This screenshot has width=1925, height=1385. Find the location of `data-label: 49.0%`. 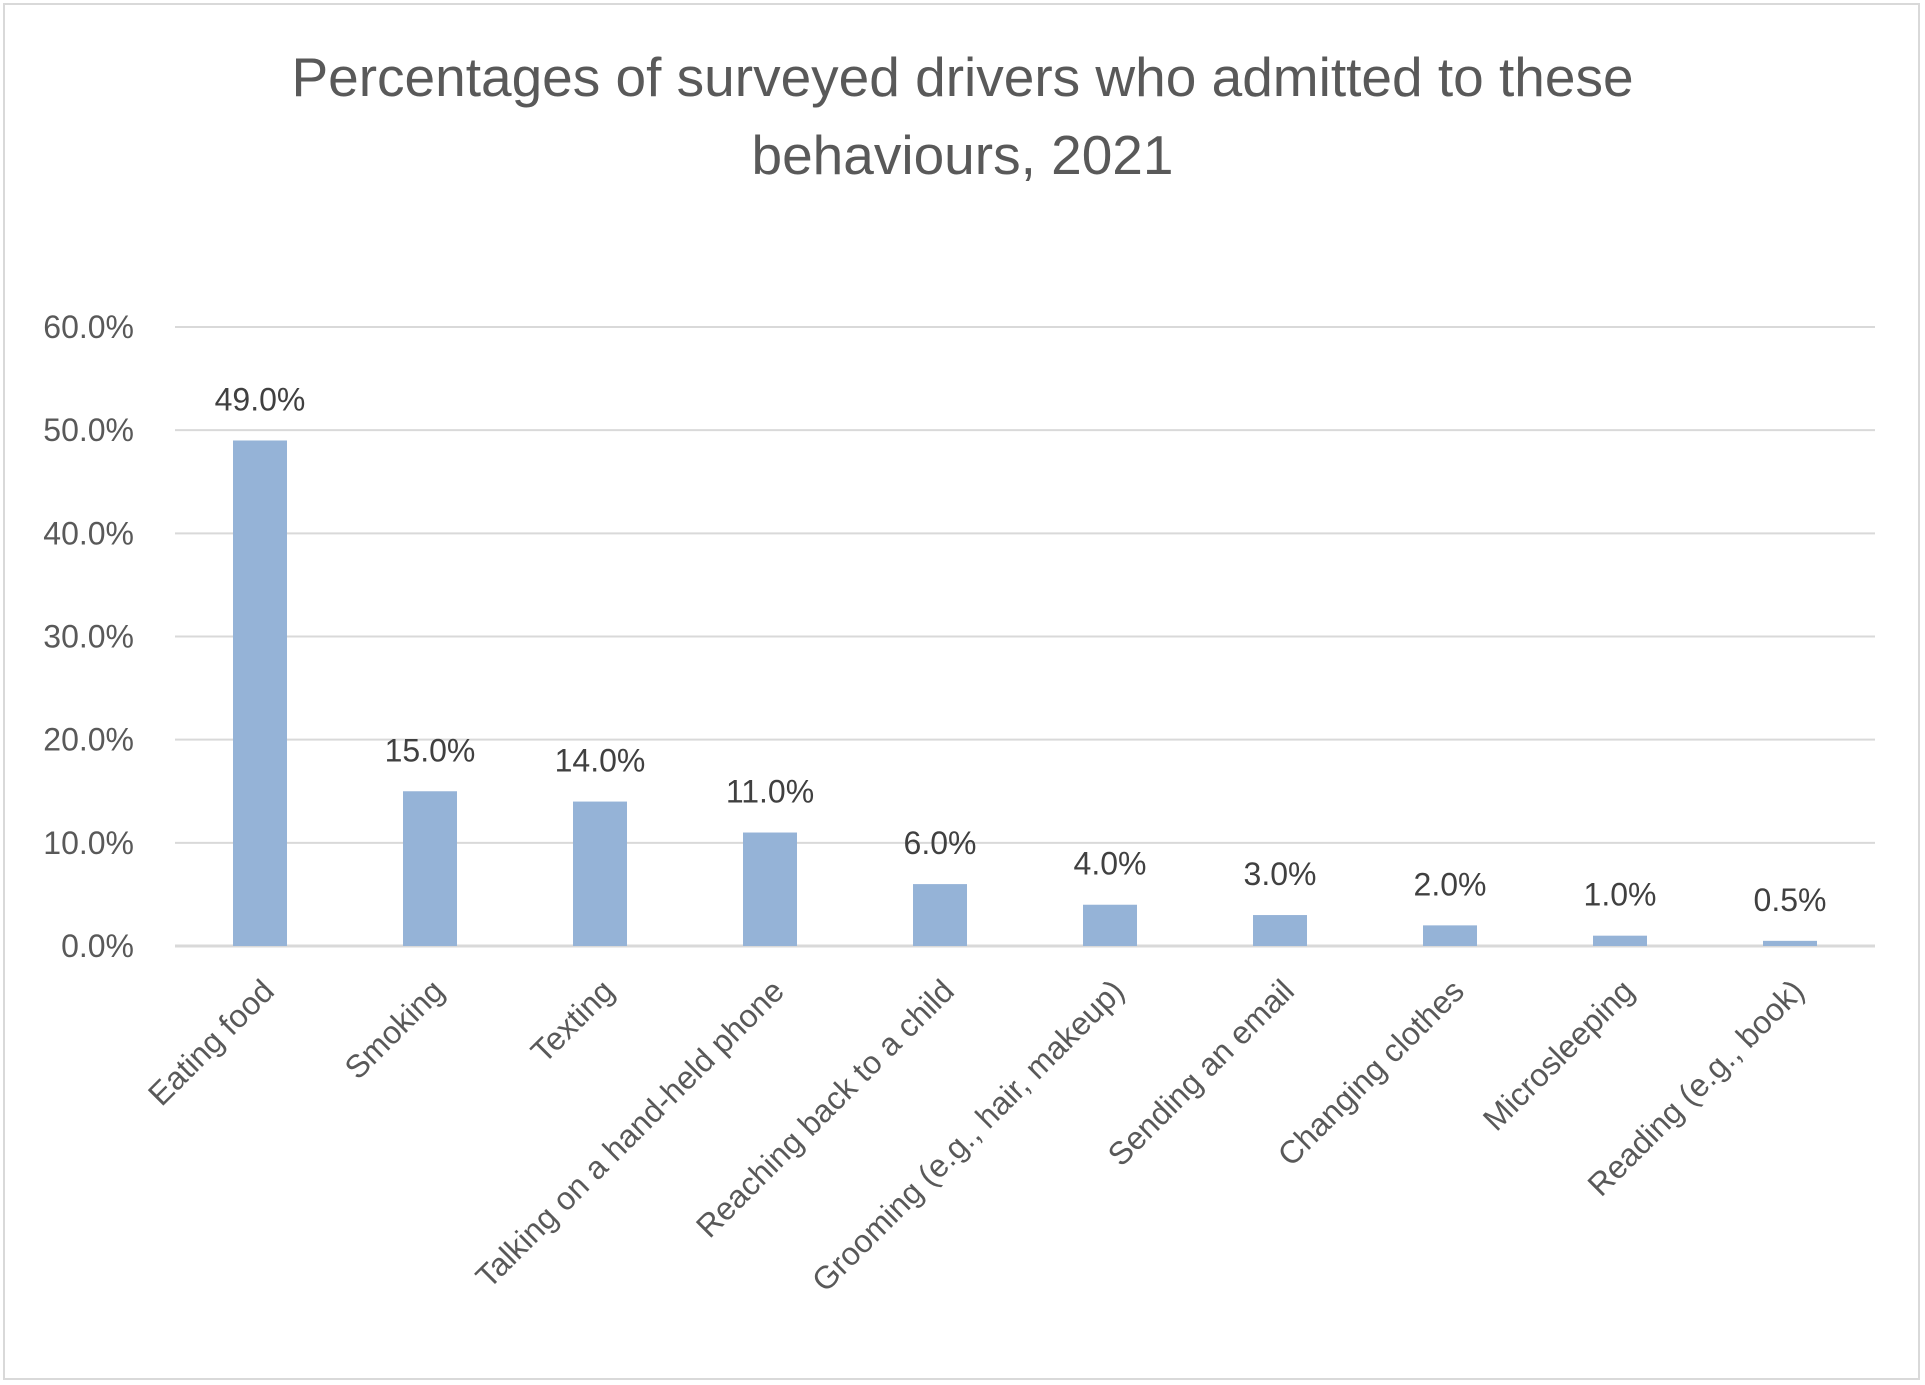

data-label: 49.0% is located at coordinates (260, 399).